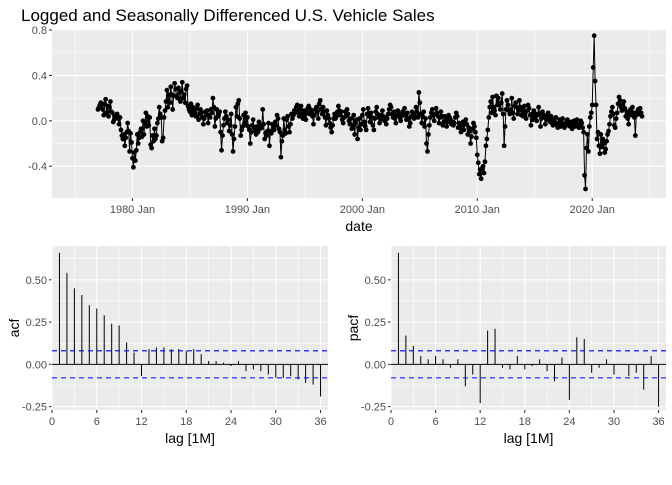  I want to click on x-tick-label: 6, so click(436, 422).